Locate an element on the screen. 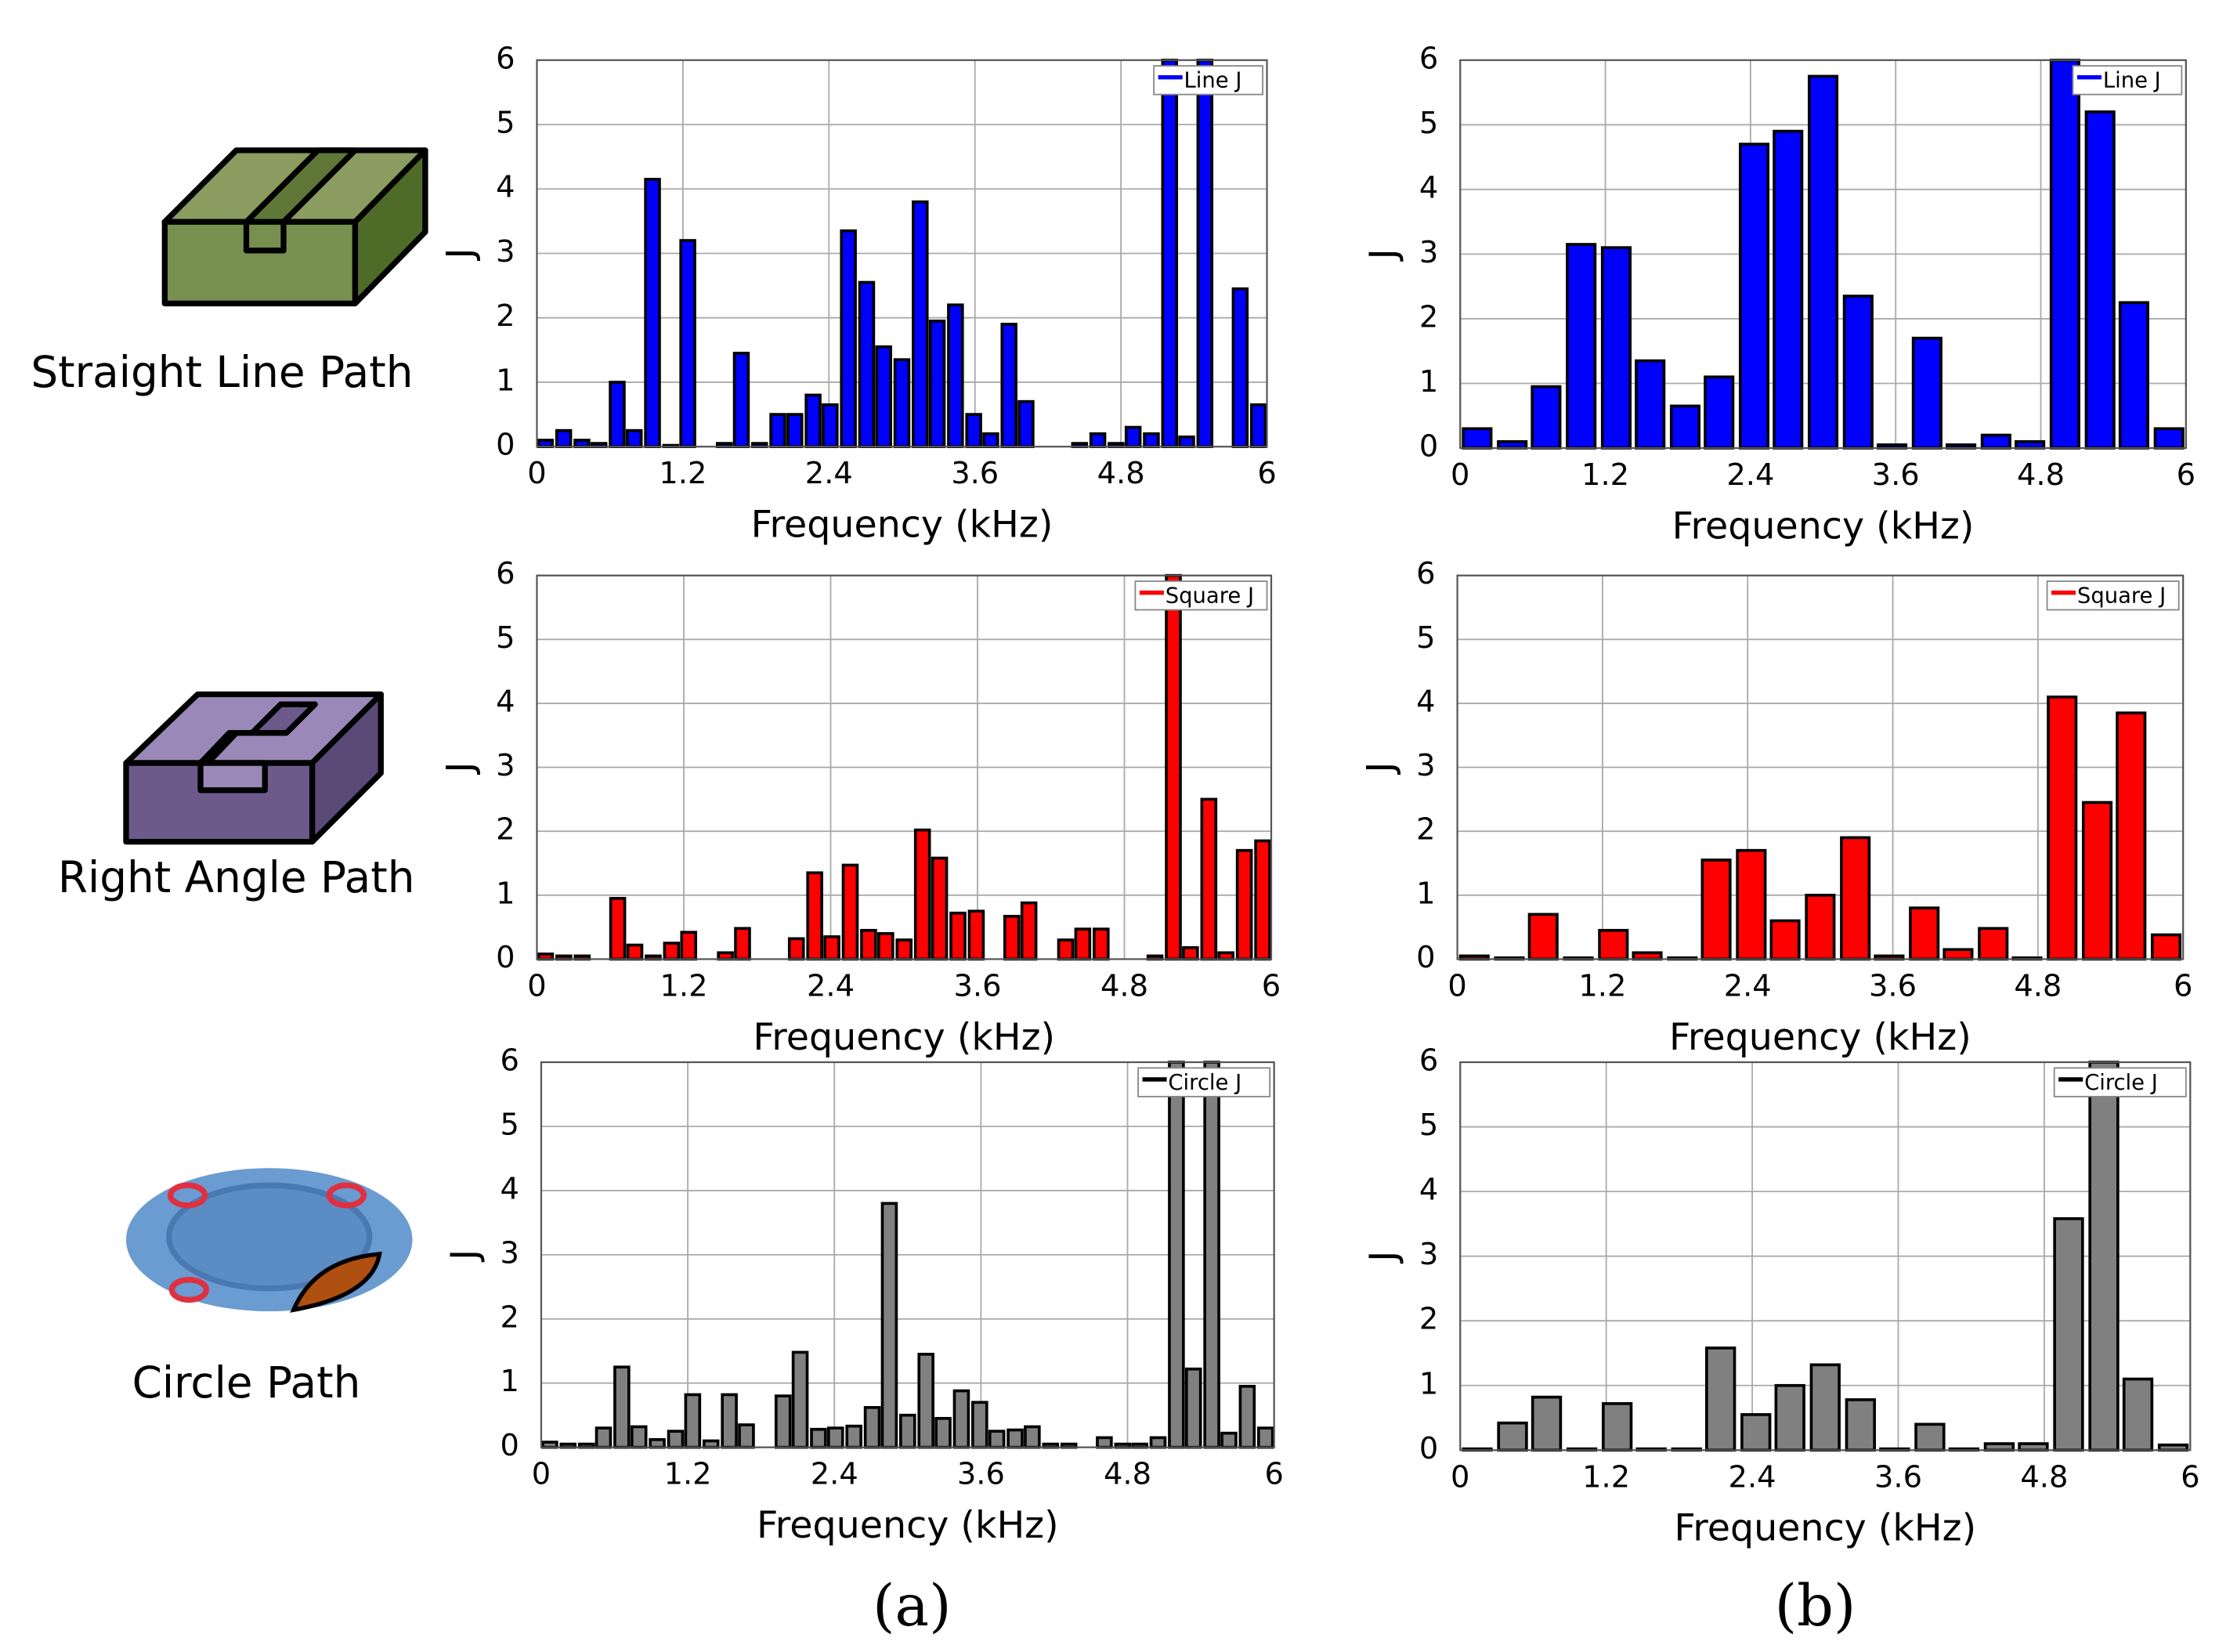 The height and width of the screenshot is (1652, 2219). x-tick-label: 3.6 is located at coordinates (977, 987).